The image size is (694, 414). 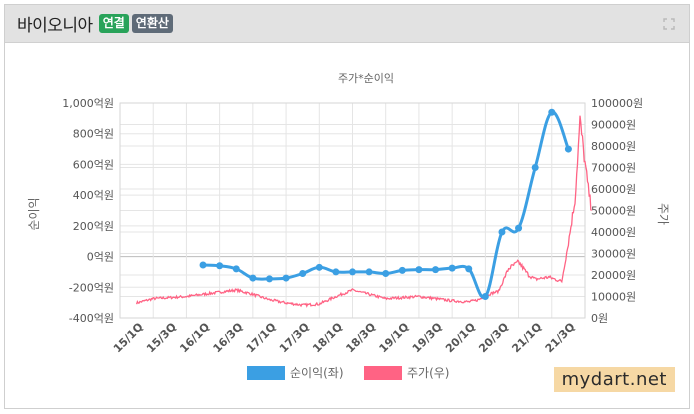 I want to click on left-tick-label: 600억원, so click(x=93, y=164).